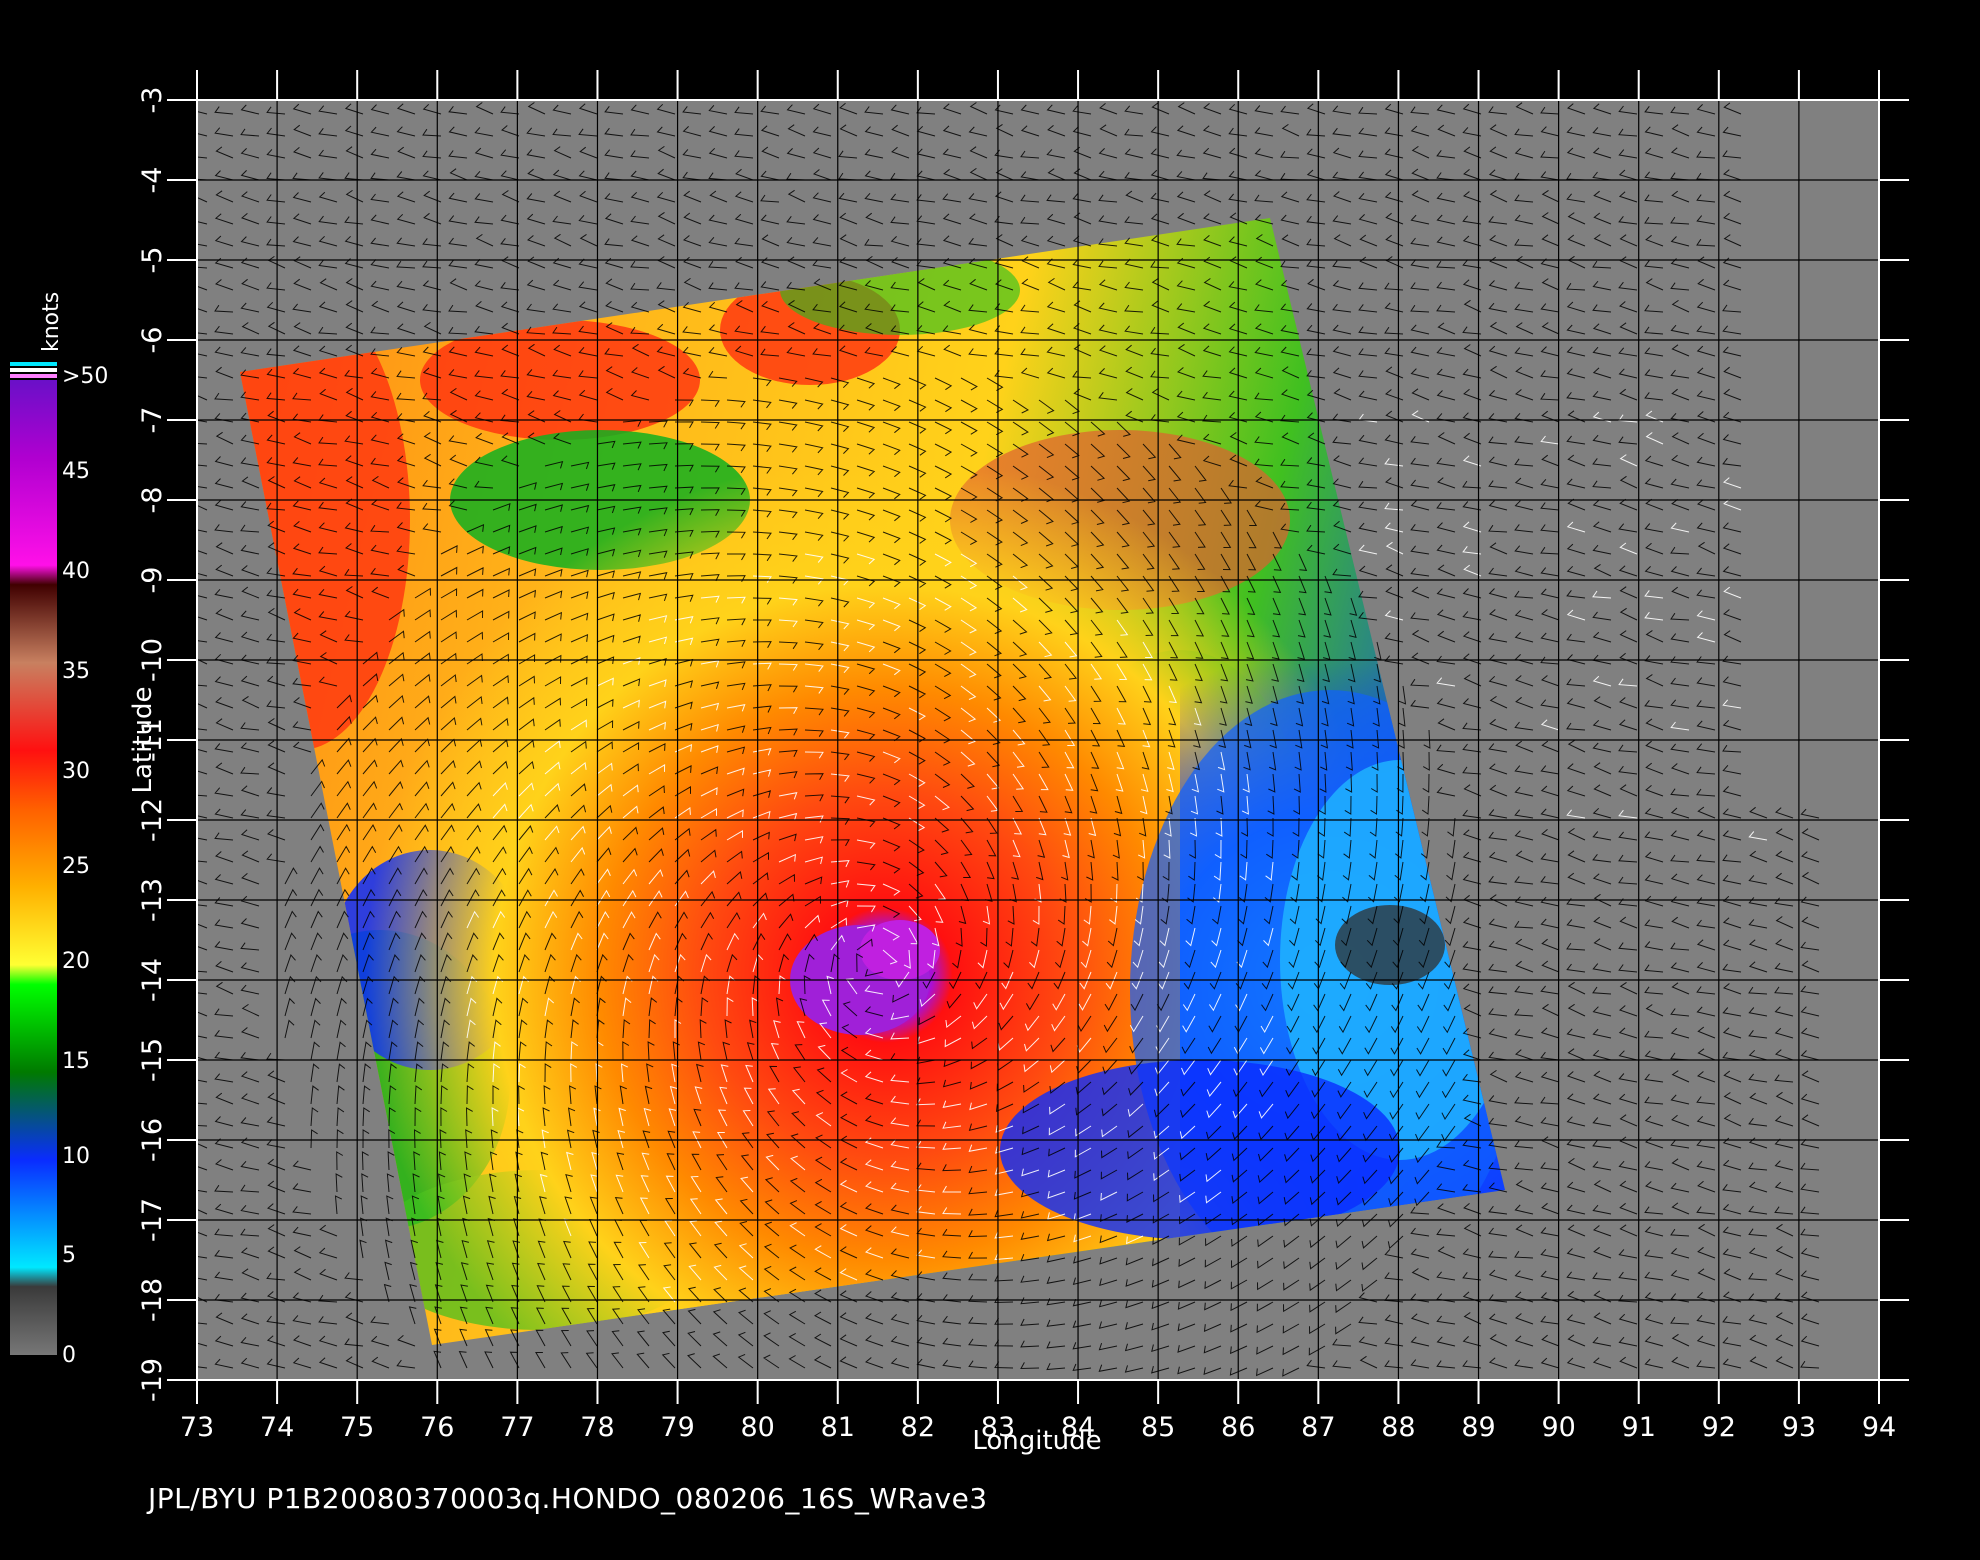 The image size is (1980, 1560). What do you see at coordinates (69, 1255) in the screenshot?
I see `colorbar-label: 5` at bounding box center [69, 1255].